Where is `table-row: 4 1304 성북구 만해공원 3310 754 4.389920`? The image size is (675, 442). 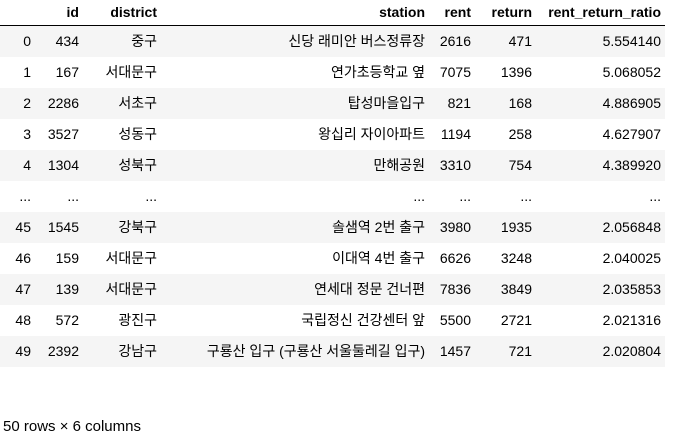 table-row: 4 1304 성북구 만해공원 3310 754 4.389920 is located at coordinates (332, 165).